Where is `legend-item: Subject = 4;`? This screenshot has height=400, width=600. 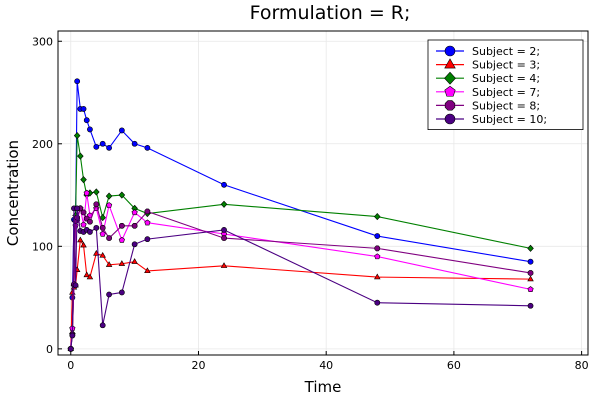
legend-item: Subject = 4; is located at coordinates (488, 78).